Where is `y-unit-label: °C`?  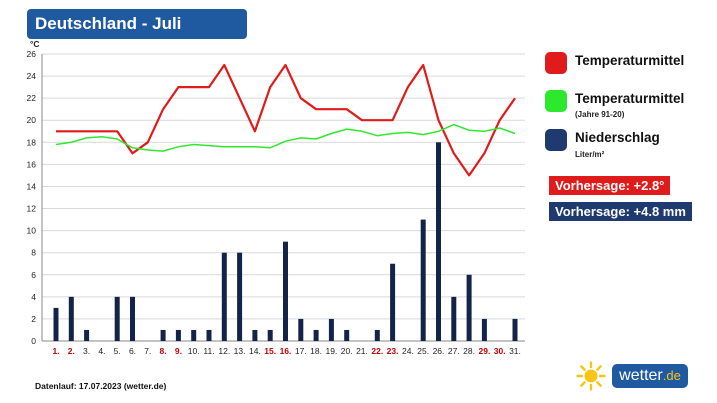 y-unit-label: °C is located at coordinates (35, 44).